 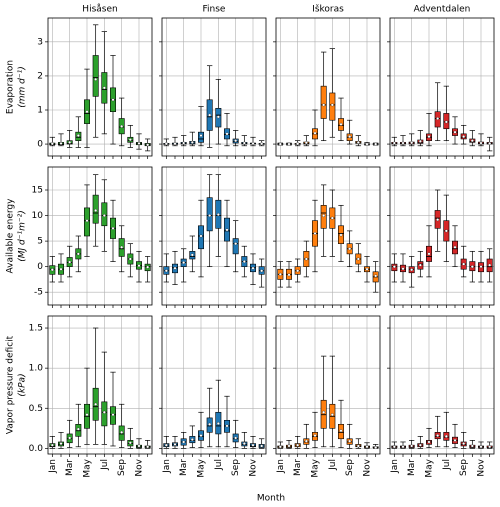 I want to click on panel-title: Adventdalen, so click(x=442, y=10).